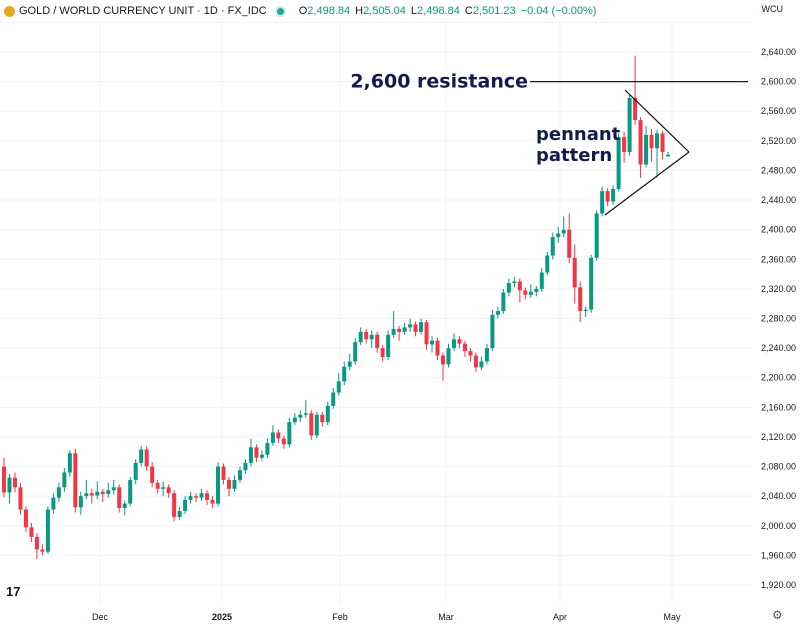  Describe the element at coordinates (778, 230) in the screenshot. I see `y-tick-label: 2,400.00` at that location.